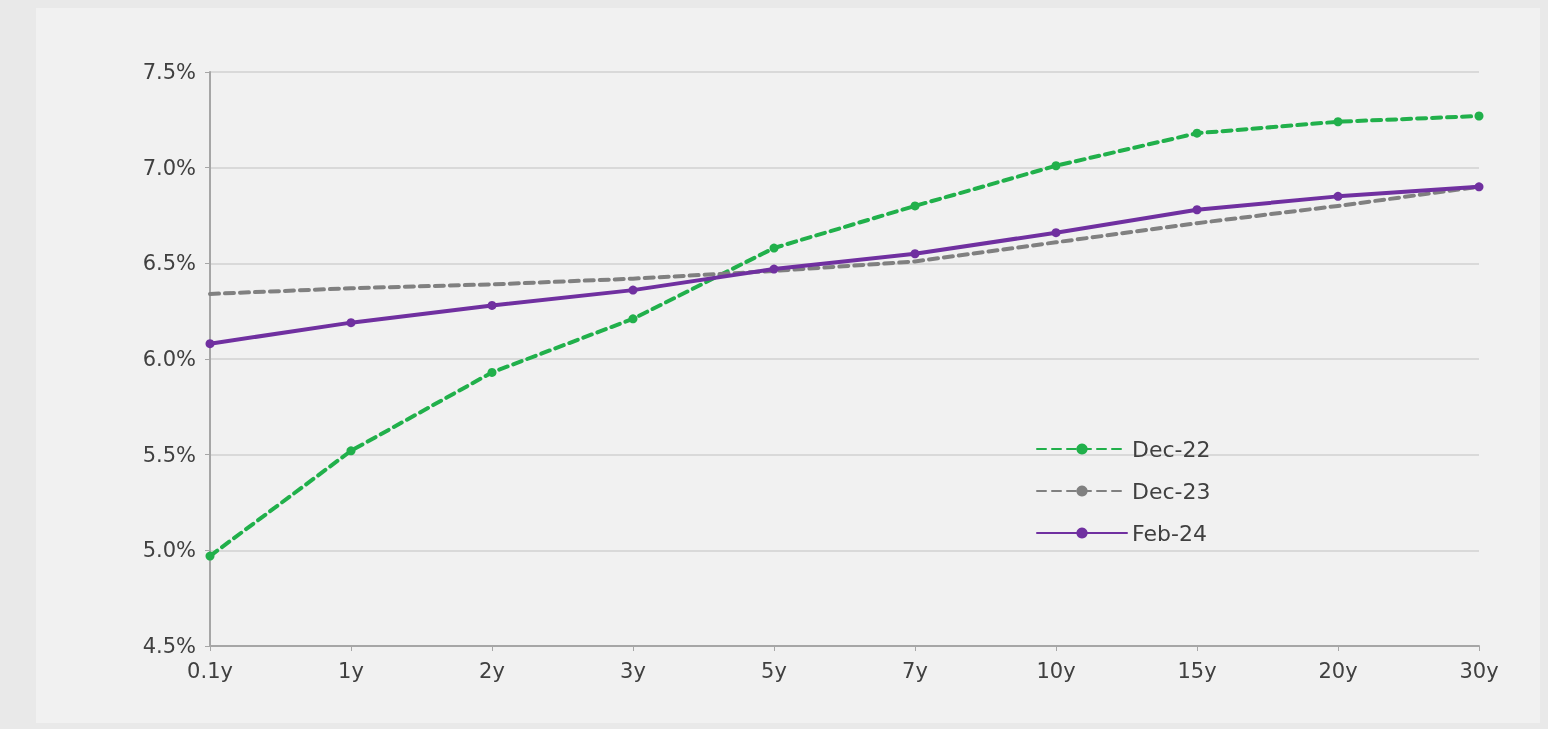 This screenshot has height=729, width=1548. What do you see at coordinates (169, 72) in the screenshot?
I see `y-tick-label: 7.5%` at bounding box center [169, 72].